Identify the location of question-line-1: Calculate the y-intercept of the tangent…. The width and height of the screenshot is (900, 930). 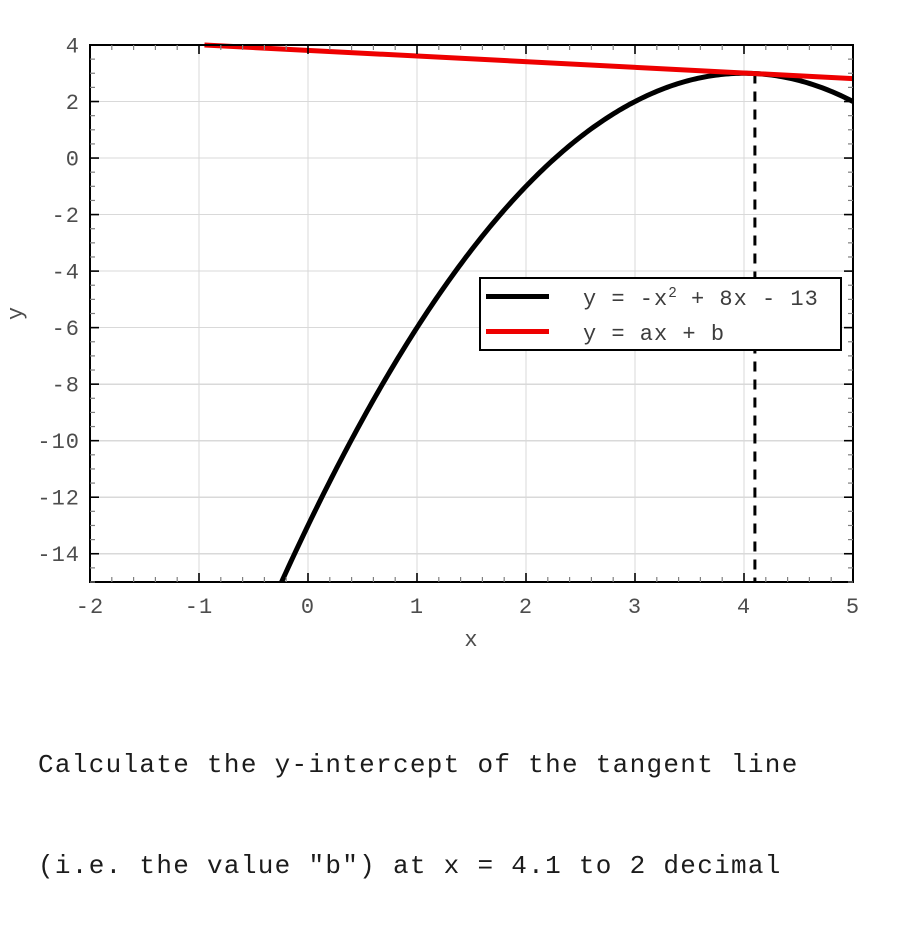
(418, 765).